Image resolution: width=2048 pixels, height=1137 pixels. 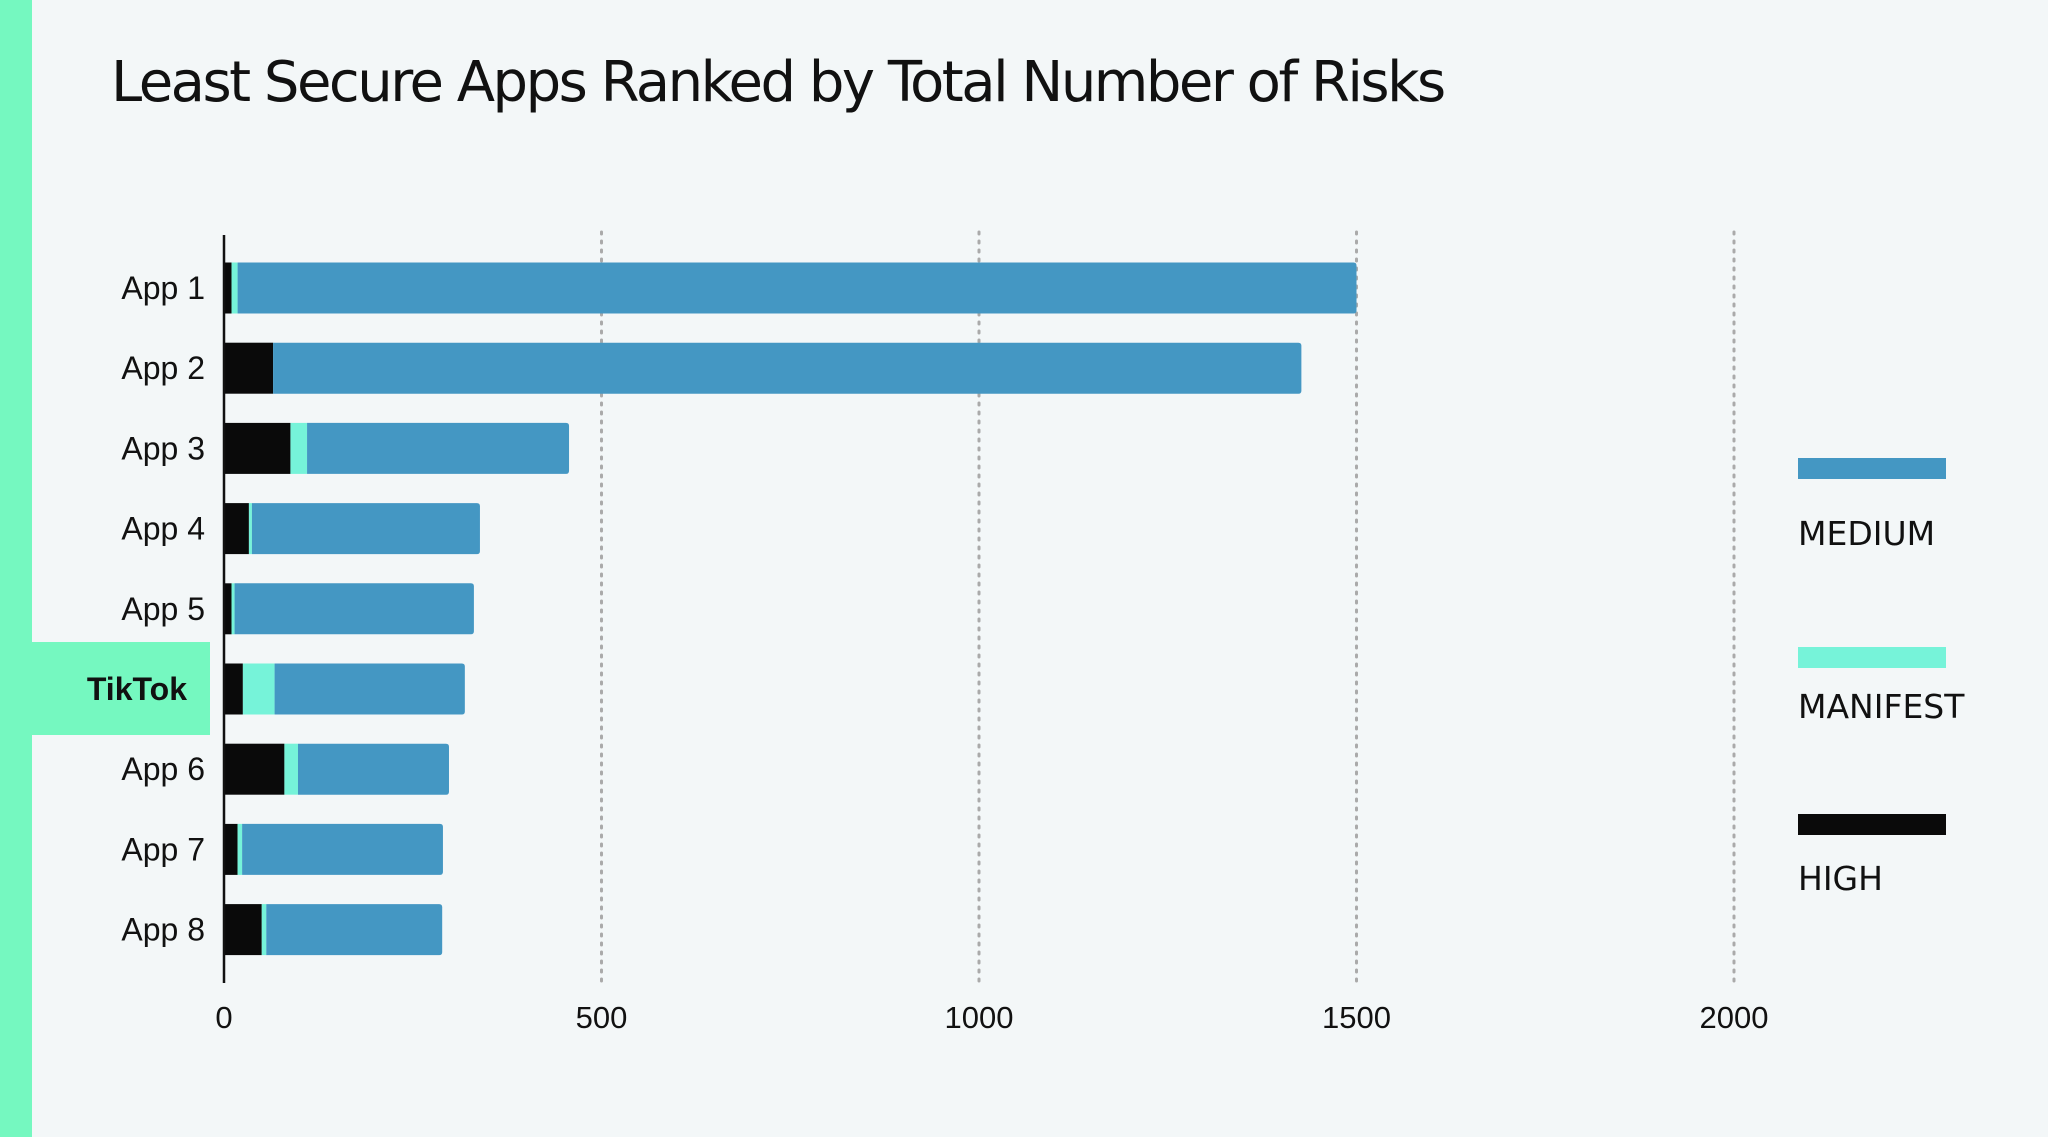 I want to click on x-tick-label-500: 500, so click(x=602, y=1017).